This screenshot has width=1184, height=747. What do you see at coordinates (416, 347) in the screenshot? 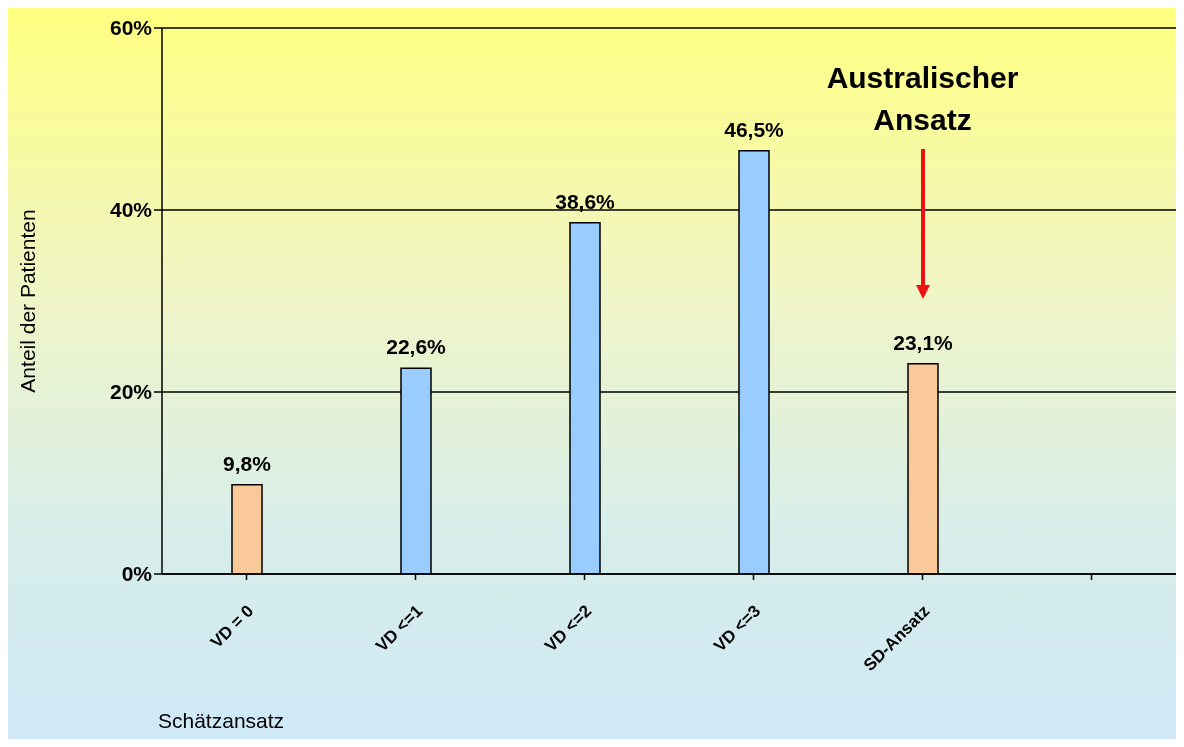
I see `data-label: 22,6%` at bounding box center [416, 347].